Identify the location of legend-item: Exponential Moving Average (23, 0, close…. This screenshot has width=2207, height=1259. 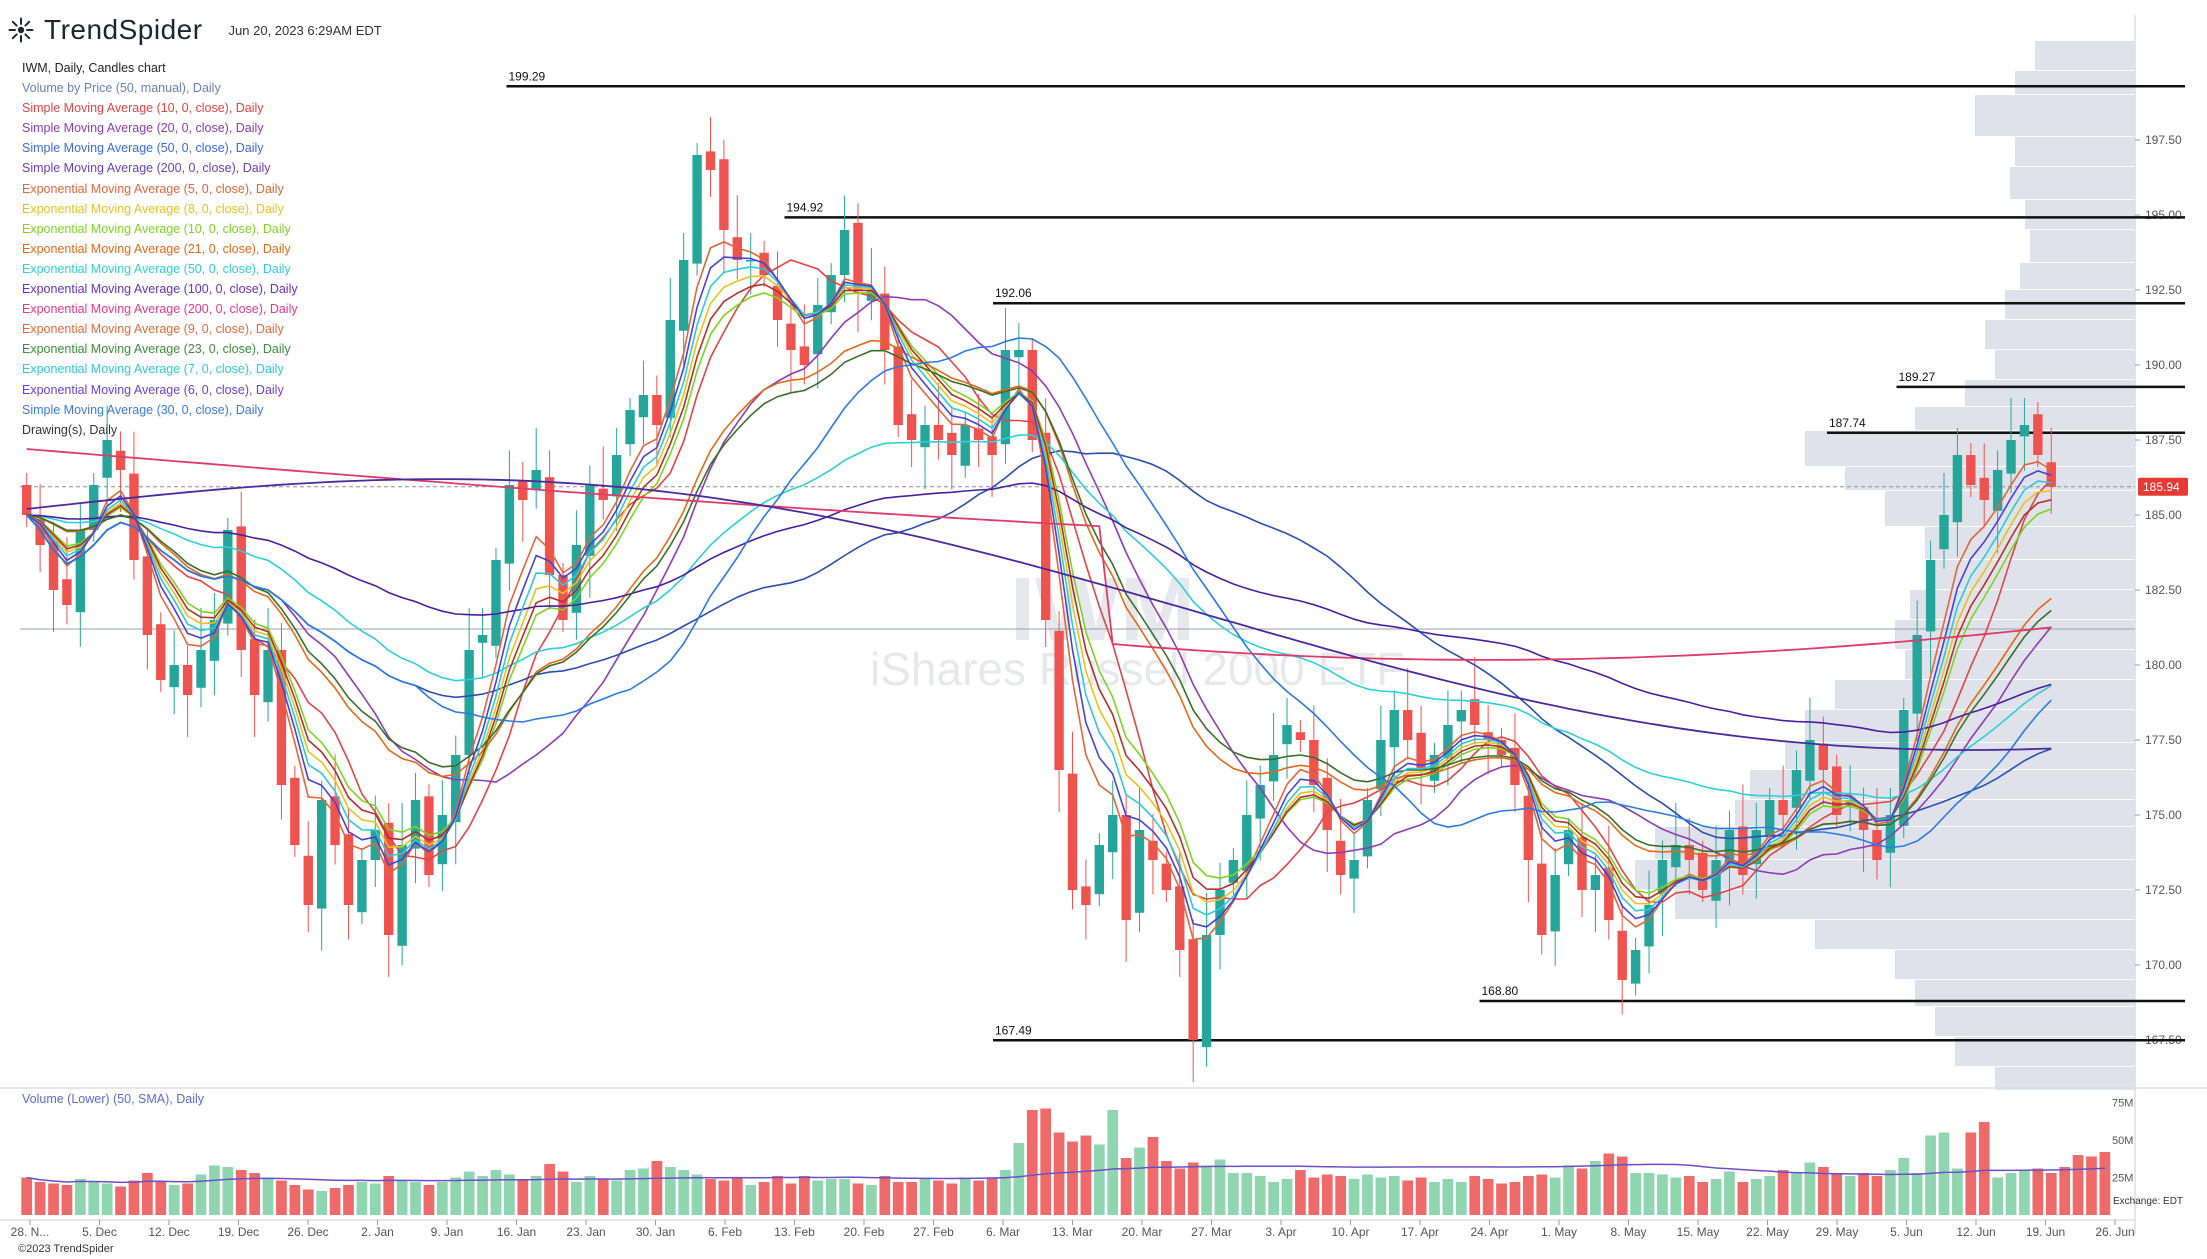
(156, 349).